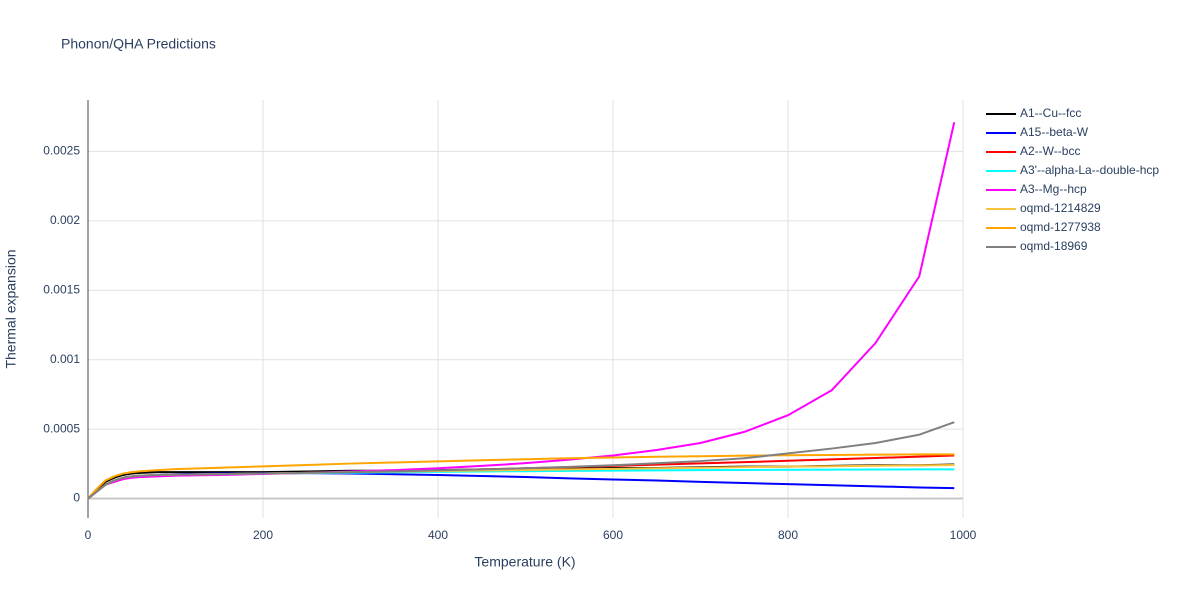  I want to click on y-tick-label: 0.002, so click(65, 220).